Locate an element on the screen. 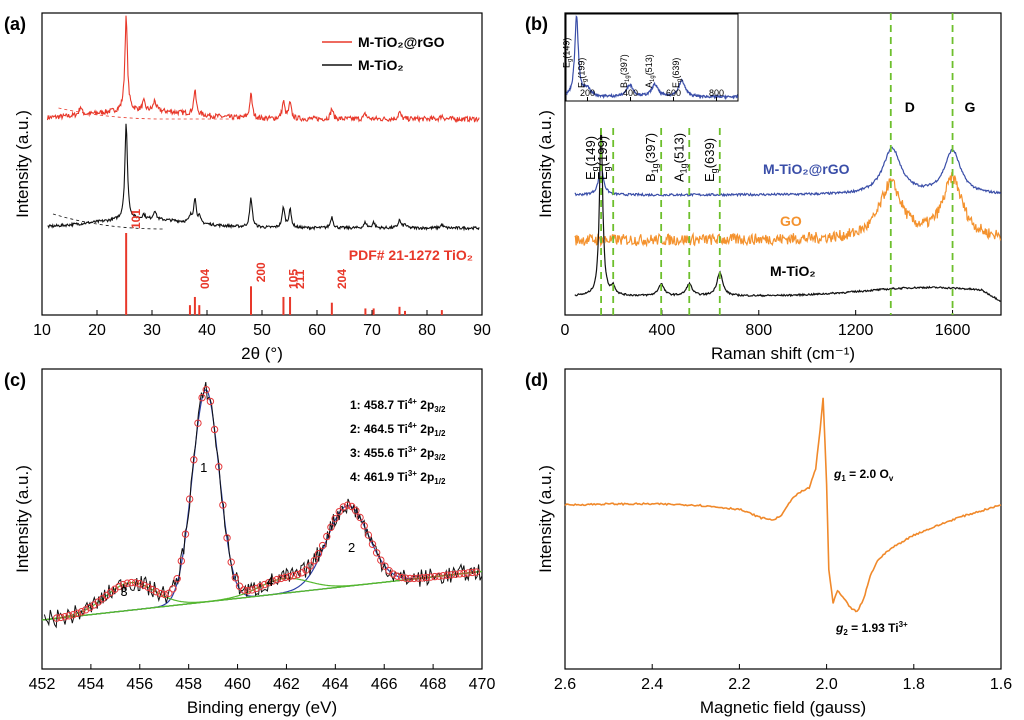 This screenshot has height=720, width=1024. panel-d-x-tick-label: 2.4 is located at coordinates (652, 684).